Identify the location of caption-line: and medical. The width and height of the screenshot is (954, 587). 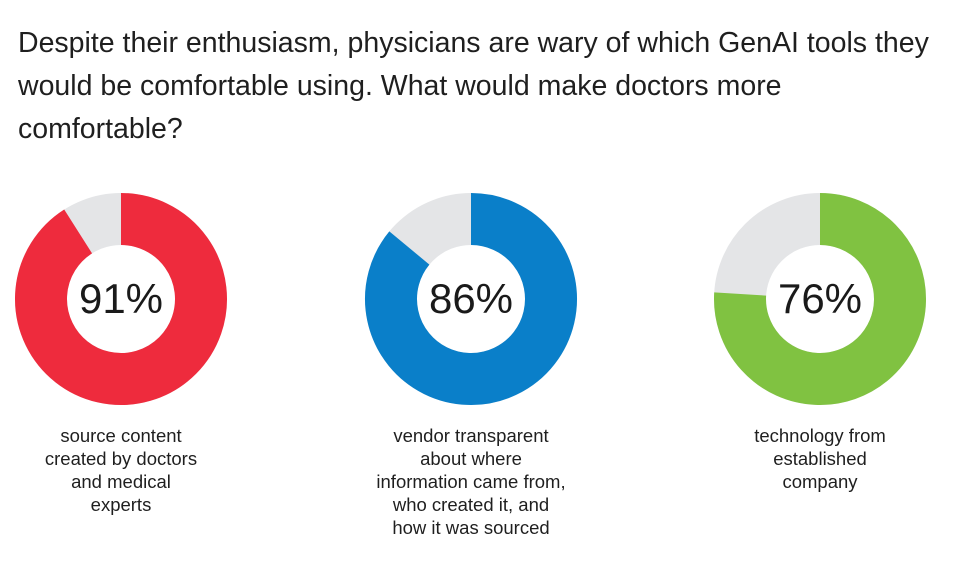
(121, 481).